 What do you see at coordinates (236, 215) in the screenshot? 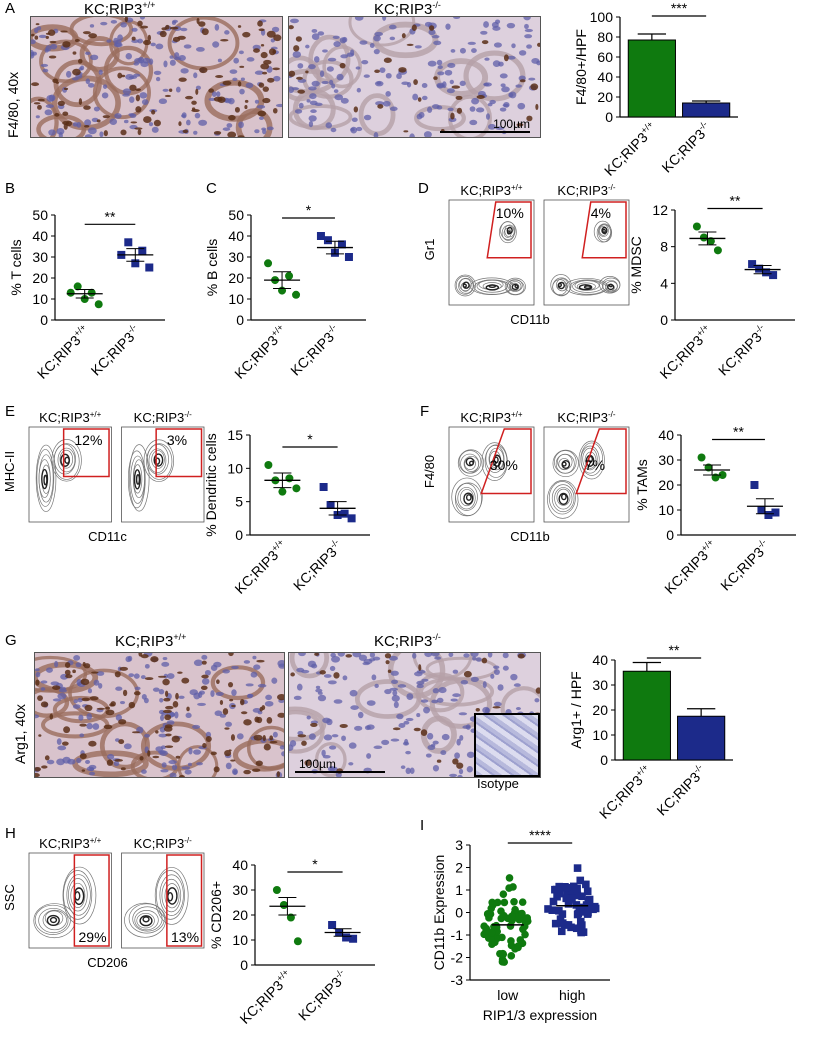
I see `y-tick-label: 50` at bounding box center [236, 215].